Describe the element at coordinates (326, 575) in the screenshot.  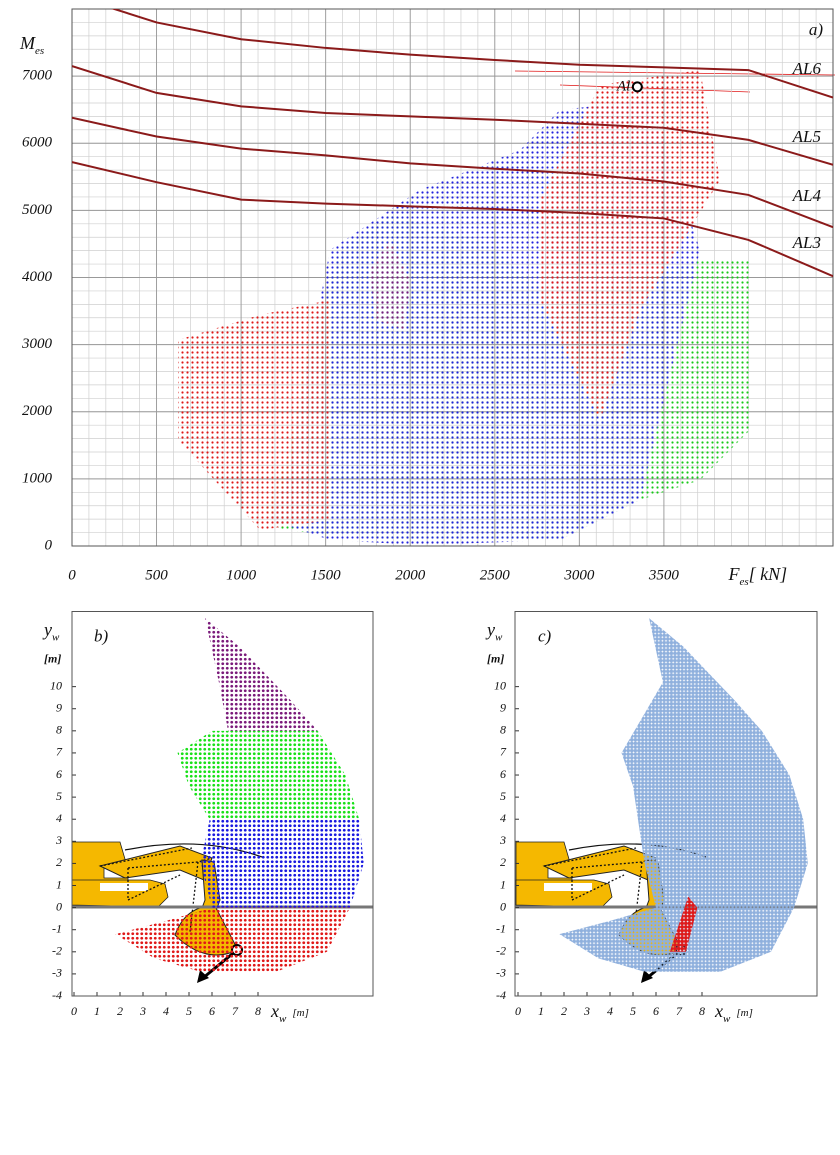
I see `x-tick-label: 1500` at that location.